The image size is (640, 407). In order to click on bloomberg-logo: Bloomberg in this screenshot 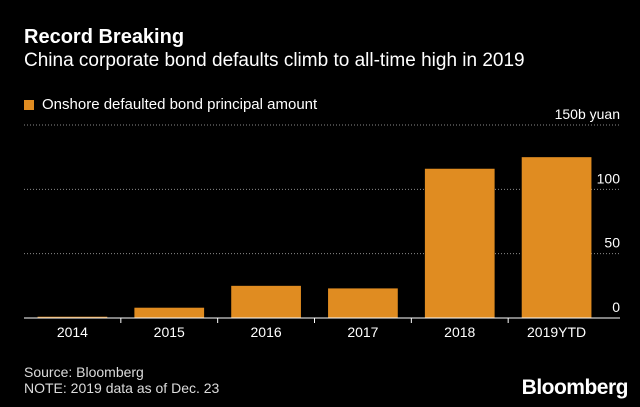, I will do `click(575, 387)`.